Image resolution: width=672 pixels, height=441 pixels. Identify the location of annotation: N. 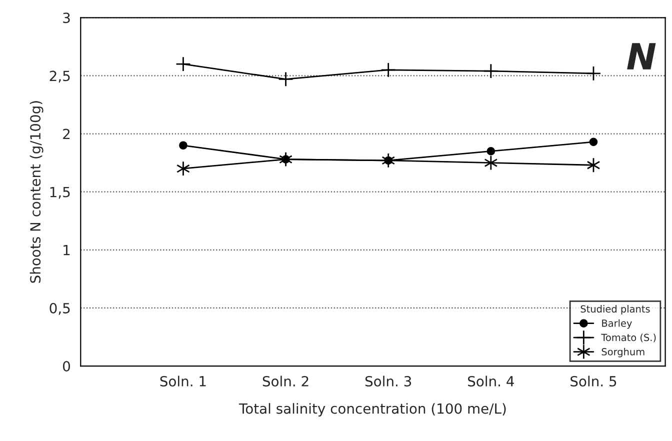
(641, 56).